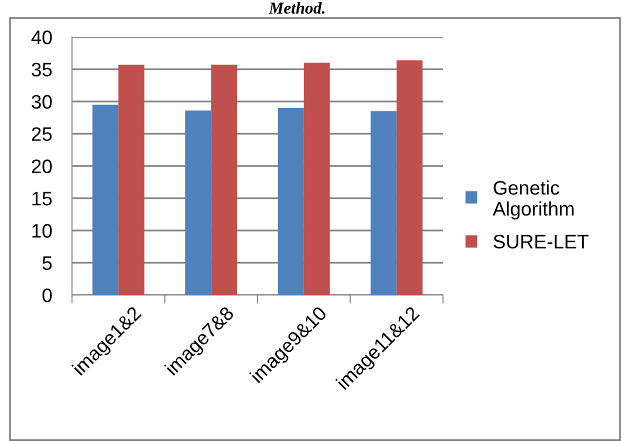 Image resolution: width=626 pixels, height=441 pixels. I want to click on y-tick-label: 10, so click(42, 231).